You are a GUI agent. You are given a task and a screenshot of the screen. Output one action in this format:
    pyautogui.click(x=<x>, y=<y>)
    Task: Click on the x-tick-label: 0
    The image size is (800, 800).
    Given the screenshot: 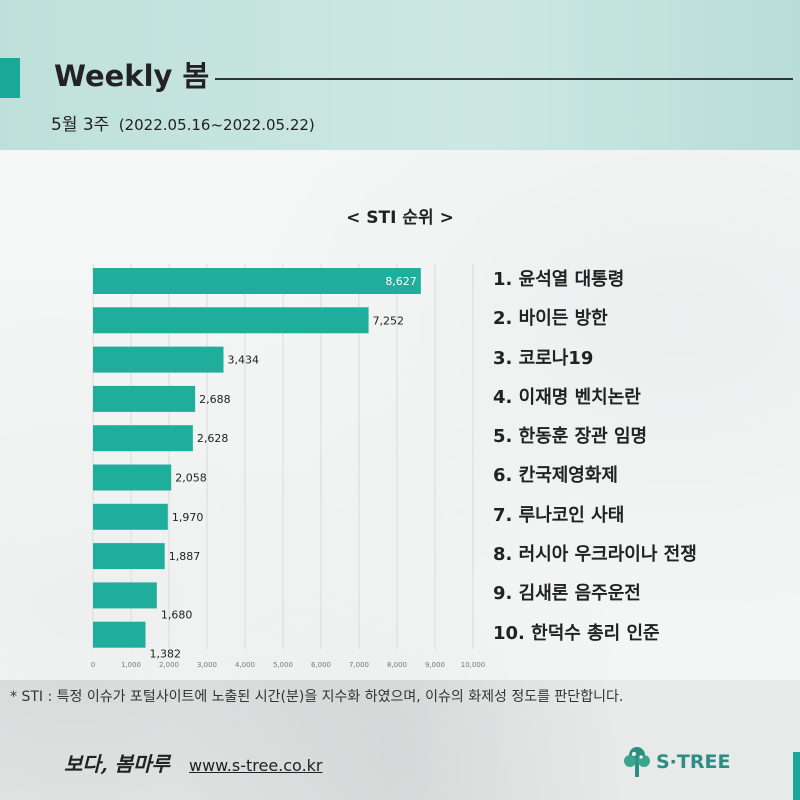 What is the action you would take?
    pyautogui.click(x=93, y=665)
    